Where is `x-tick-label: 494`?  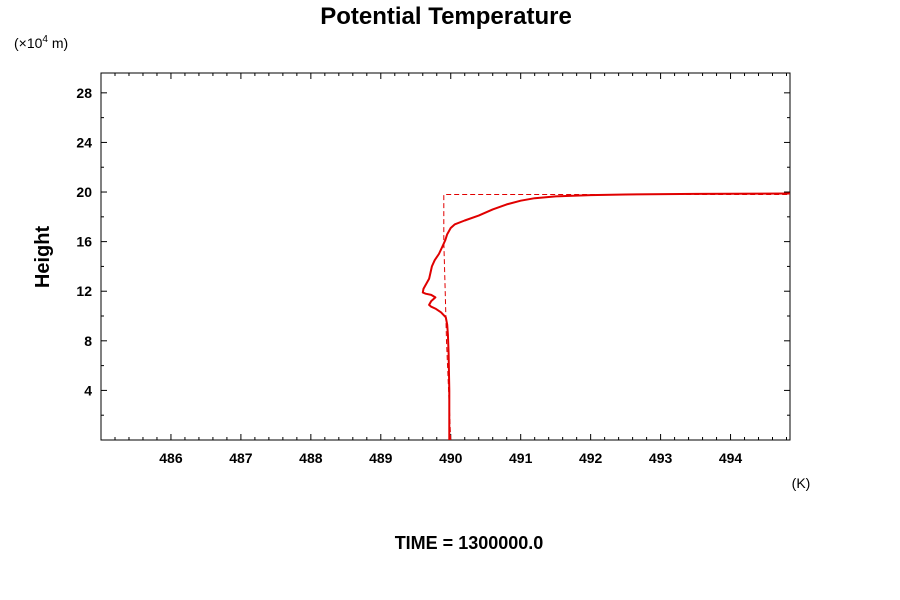 x-tick-label: 494 is located at coordinates (731, 458).